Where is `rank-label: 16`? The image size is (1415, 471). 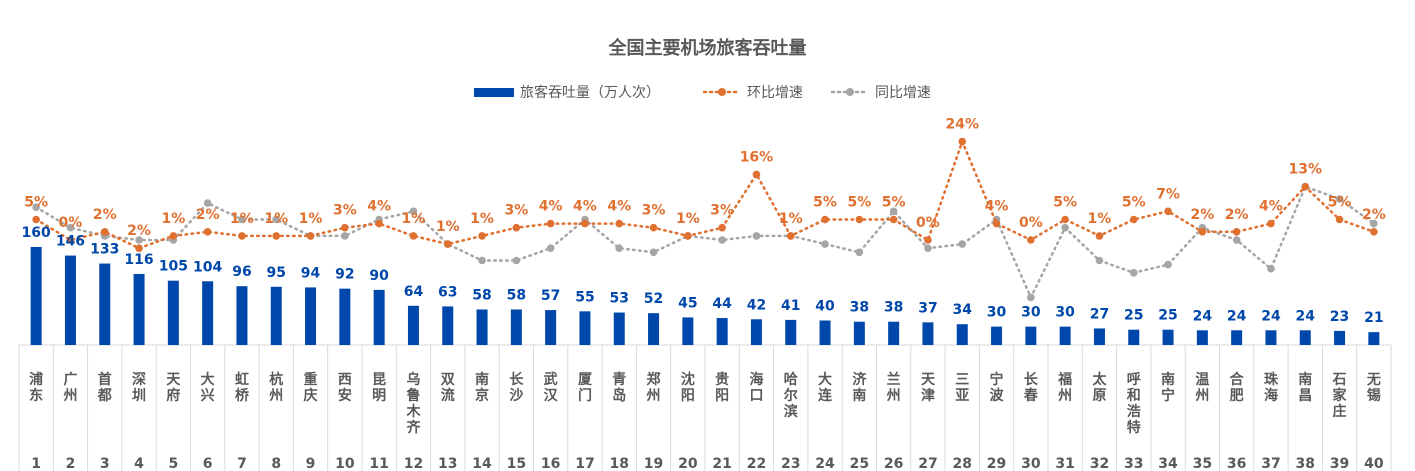
rank-label: 16 is located at coordinates (550, 463).